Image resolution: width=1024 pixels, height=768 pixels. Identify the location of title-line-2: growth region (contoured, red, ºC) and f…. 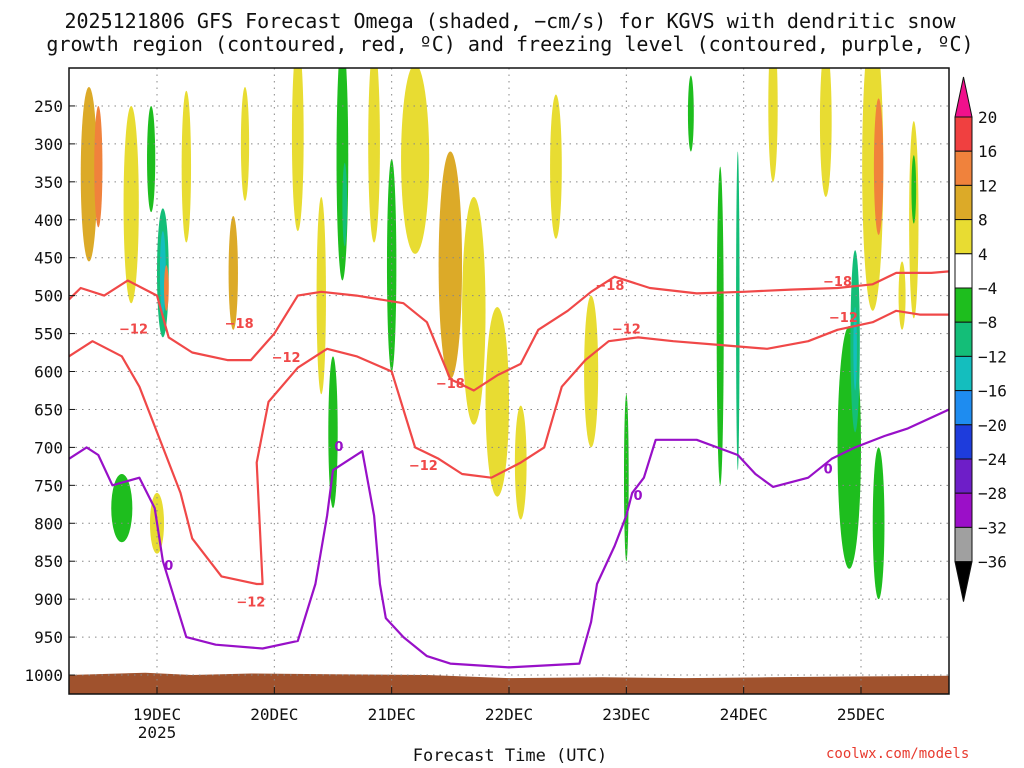
(510, 44).